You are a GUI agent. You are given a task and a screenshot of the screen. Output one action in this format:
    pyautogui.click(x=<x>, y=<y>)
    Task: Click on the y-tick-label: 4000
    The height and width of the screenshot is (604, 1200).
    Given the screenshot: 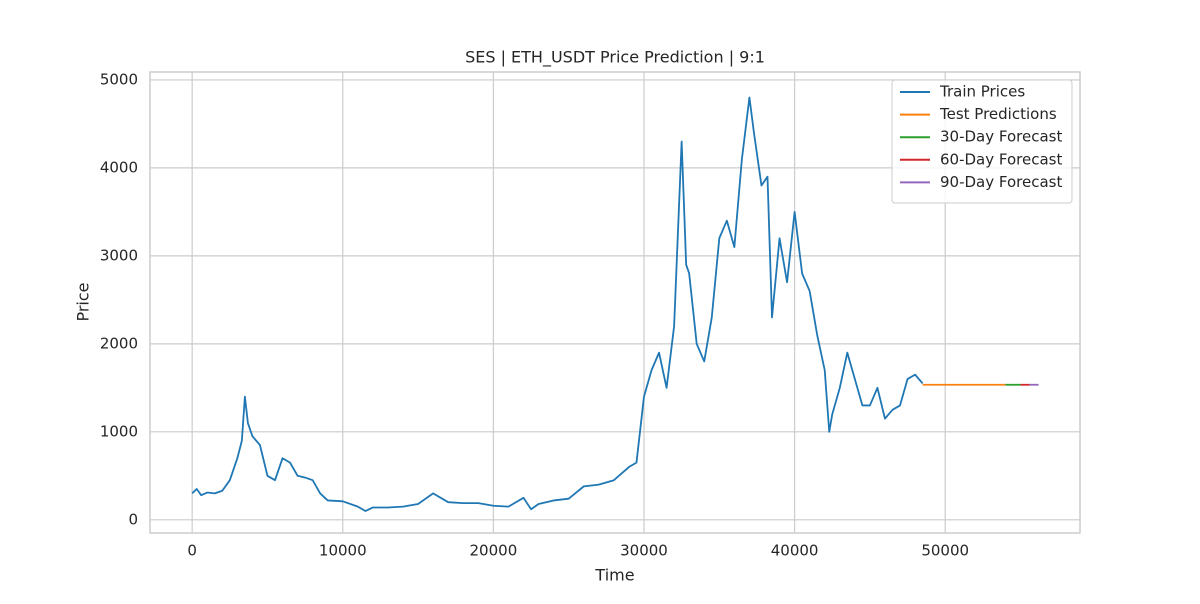 What is the action you would take?
    pyautogui.click(x=119, y=167)
    